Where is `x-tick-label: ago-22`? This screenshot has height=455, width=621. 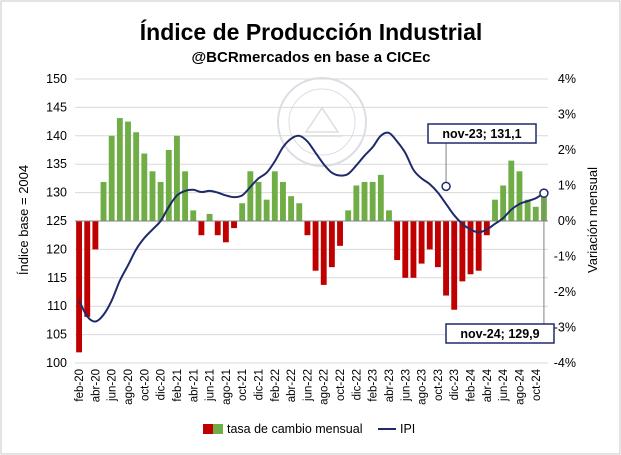 x-tick-label: ago-22 is located at coordinates (325, 387).